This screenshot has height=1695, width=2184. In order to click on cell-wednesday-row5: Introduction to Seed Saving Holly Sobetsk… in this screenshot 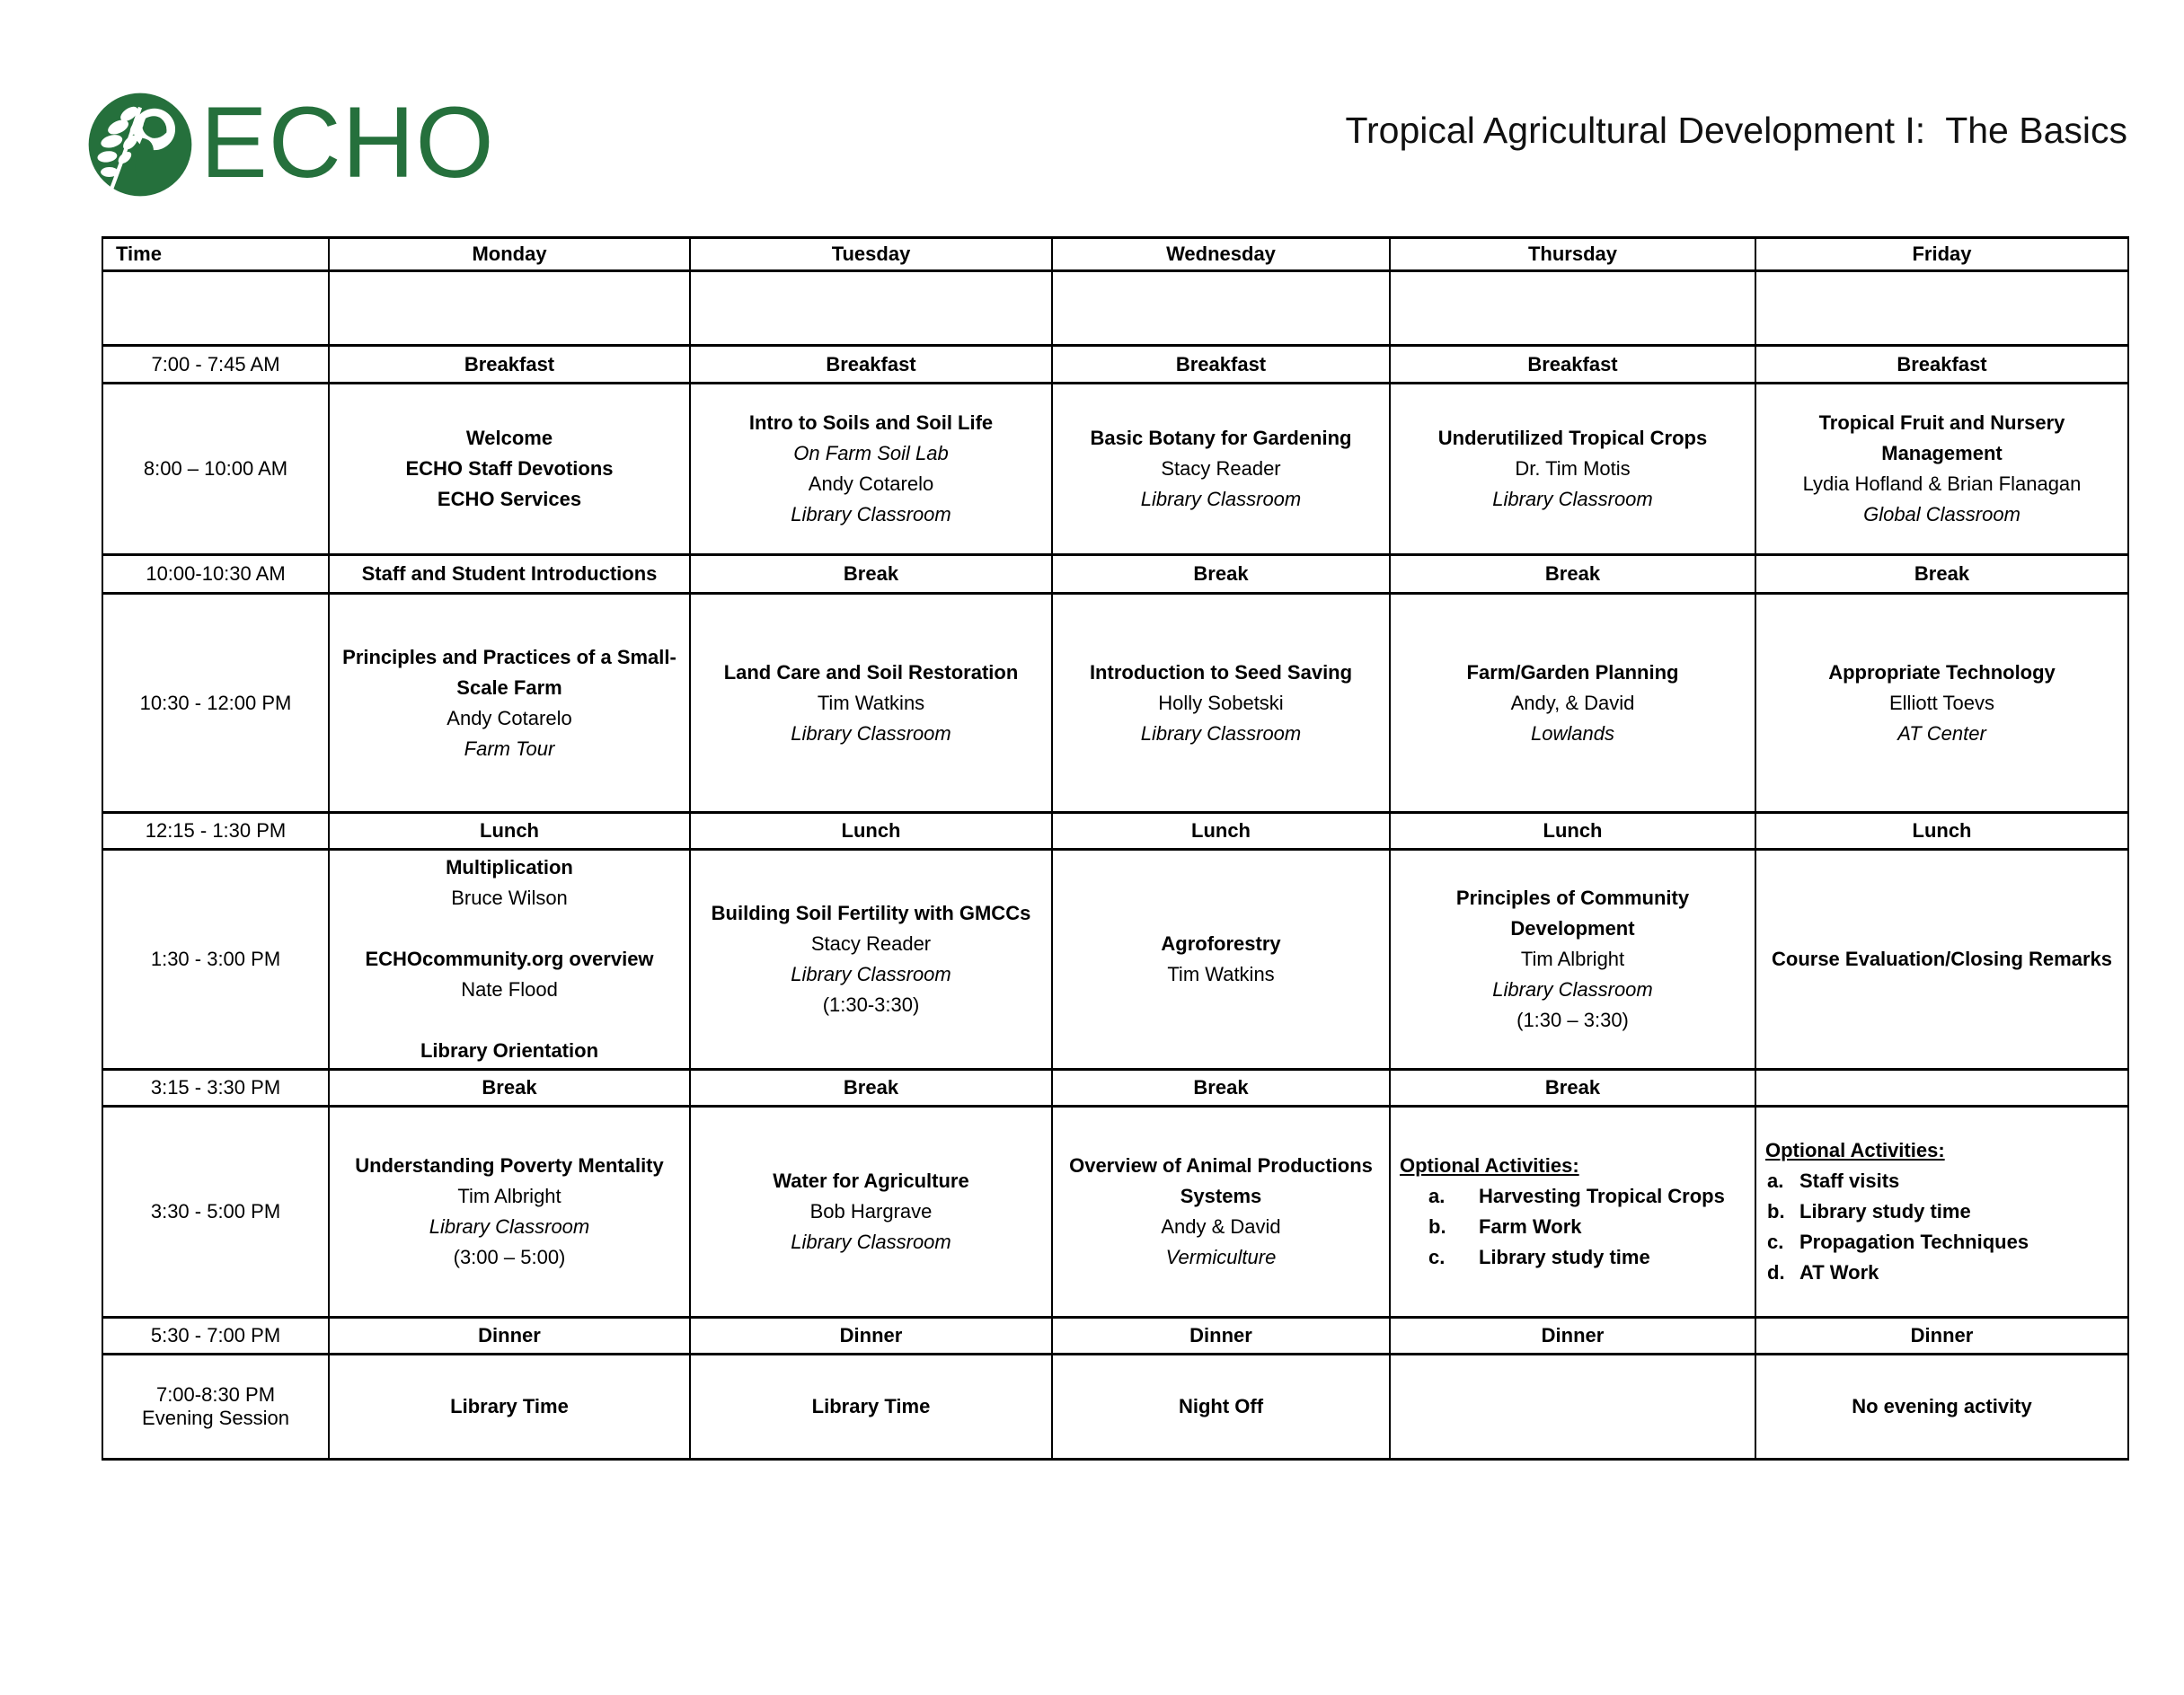, I will do `click(1221, 703)`.